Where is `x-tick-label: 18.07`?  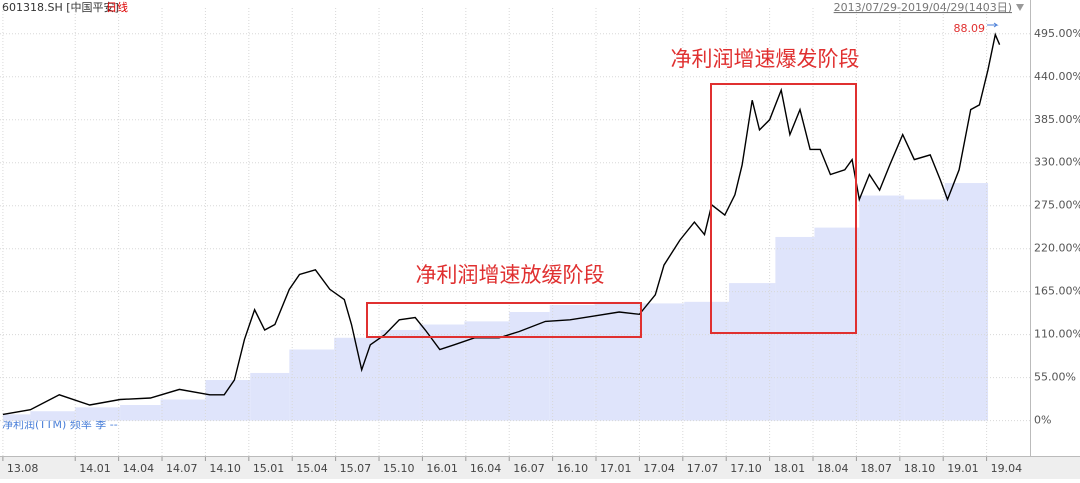 x-tick-label: 18.07 is located at coordinates (876, 468).